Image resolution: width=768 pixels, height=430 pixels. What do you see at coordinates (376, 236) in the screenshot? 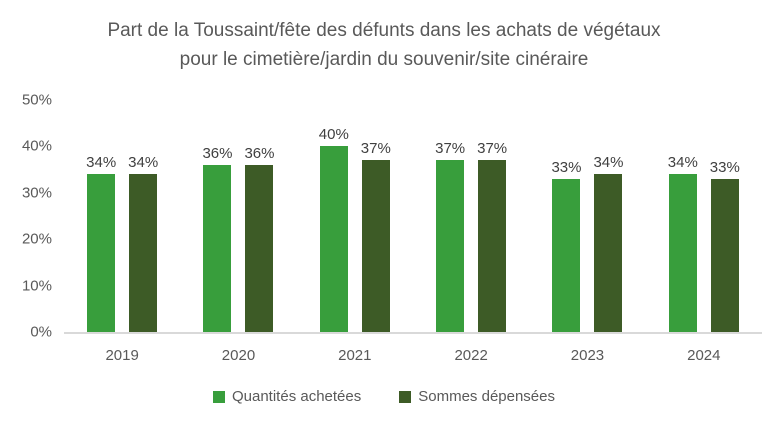
I see `bar-sommes-depensees-2021: 37%` at bounding box center [376, 236].